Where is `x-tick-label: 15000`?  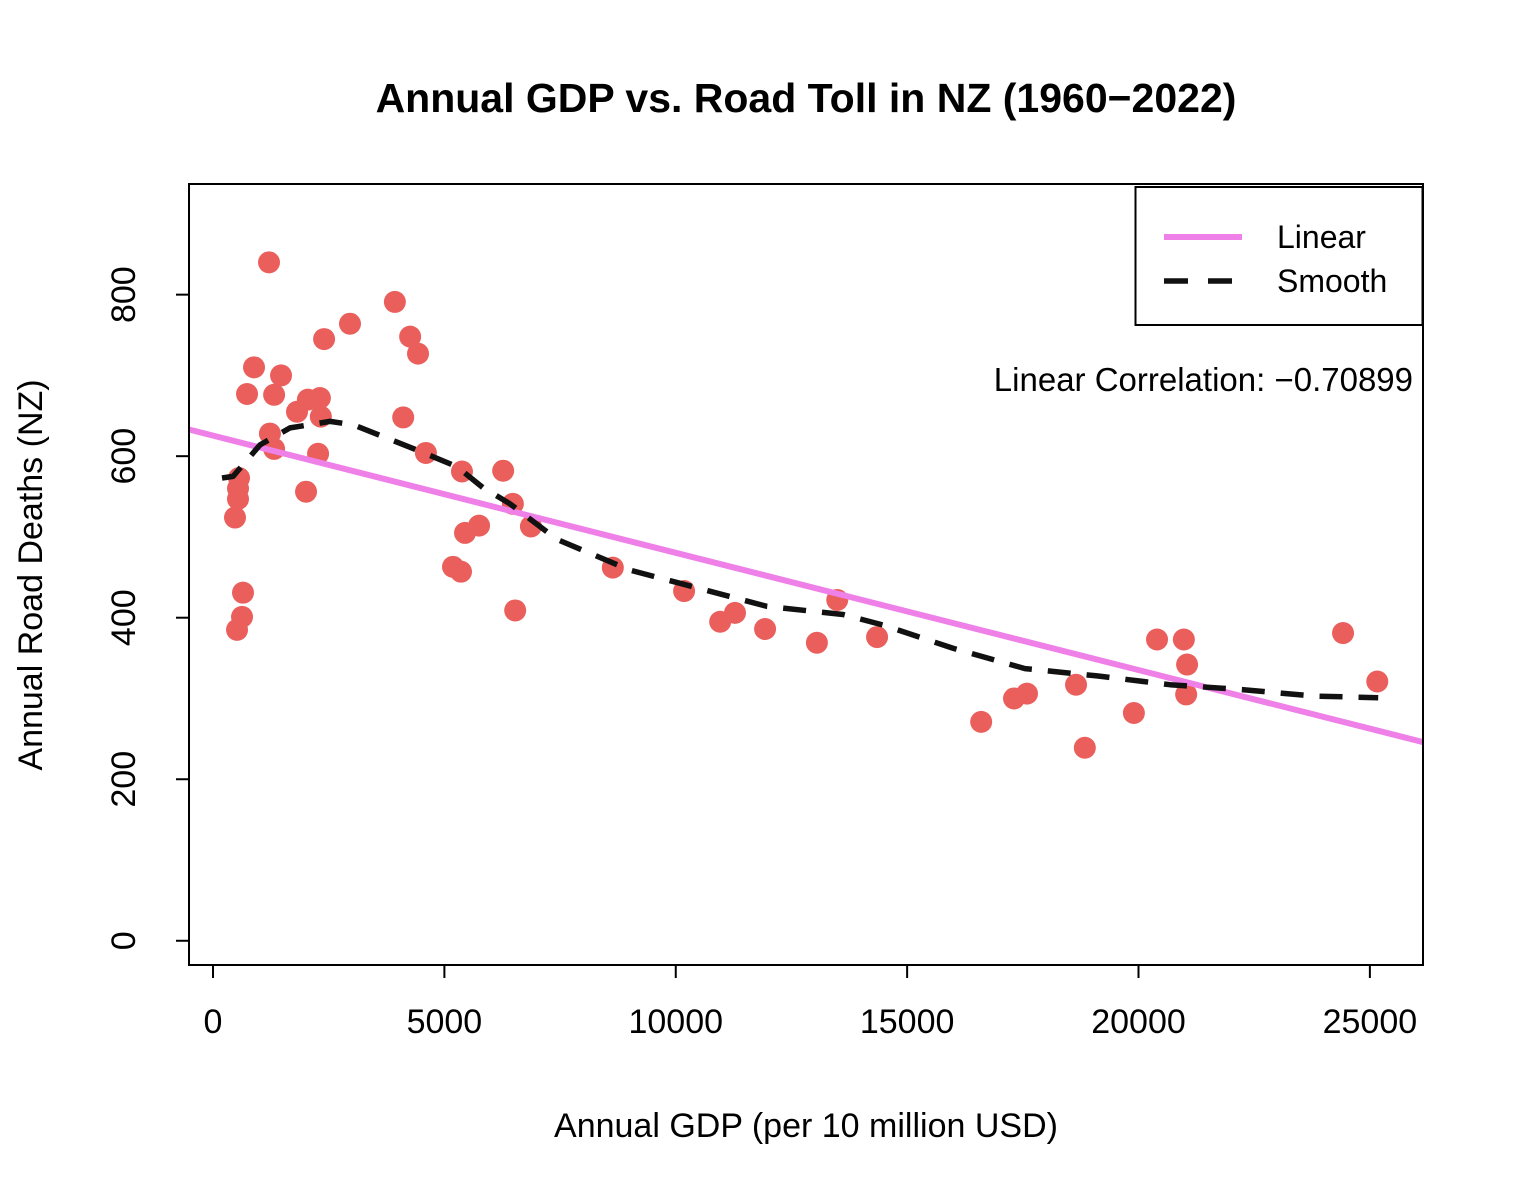
x-tick-label: 15000 is located at coordinates (907, 1022).